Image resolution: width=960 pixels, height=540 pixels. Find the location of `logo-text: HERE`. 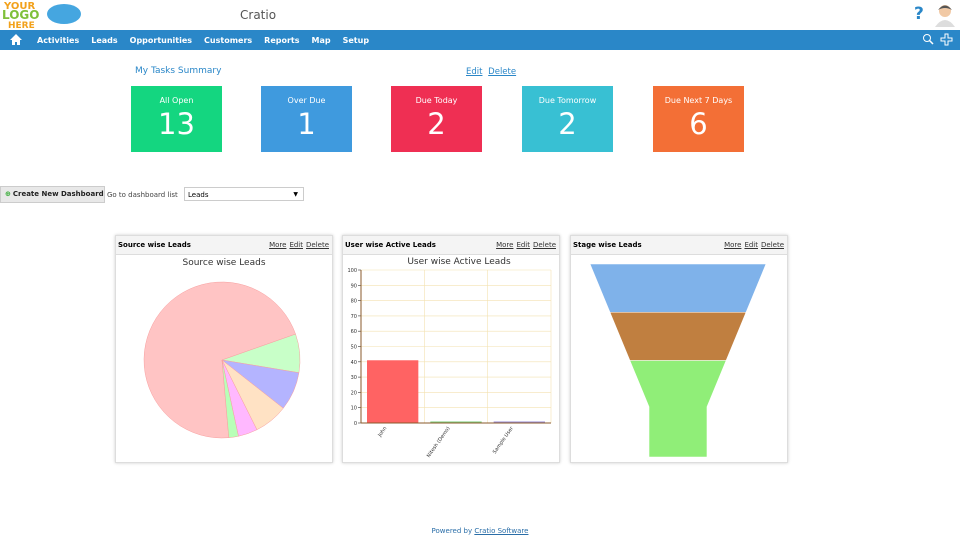

logo-text: HERE is located at coordinates (21, 25).